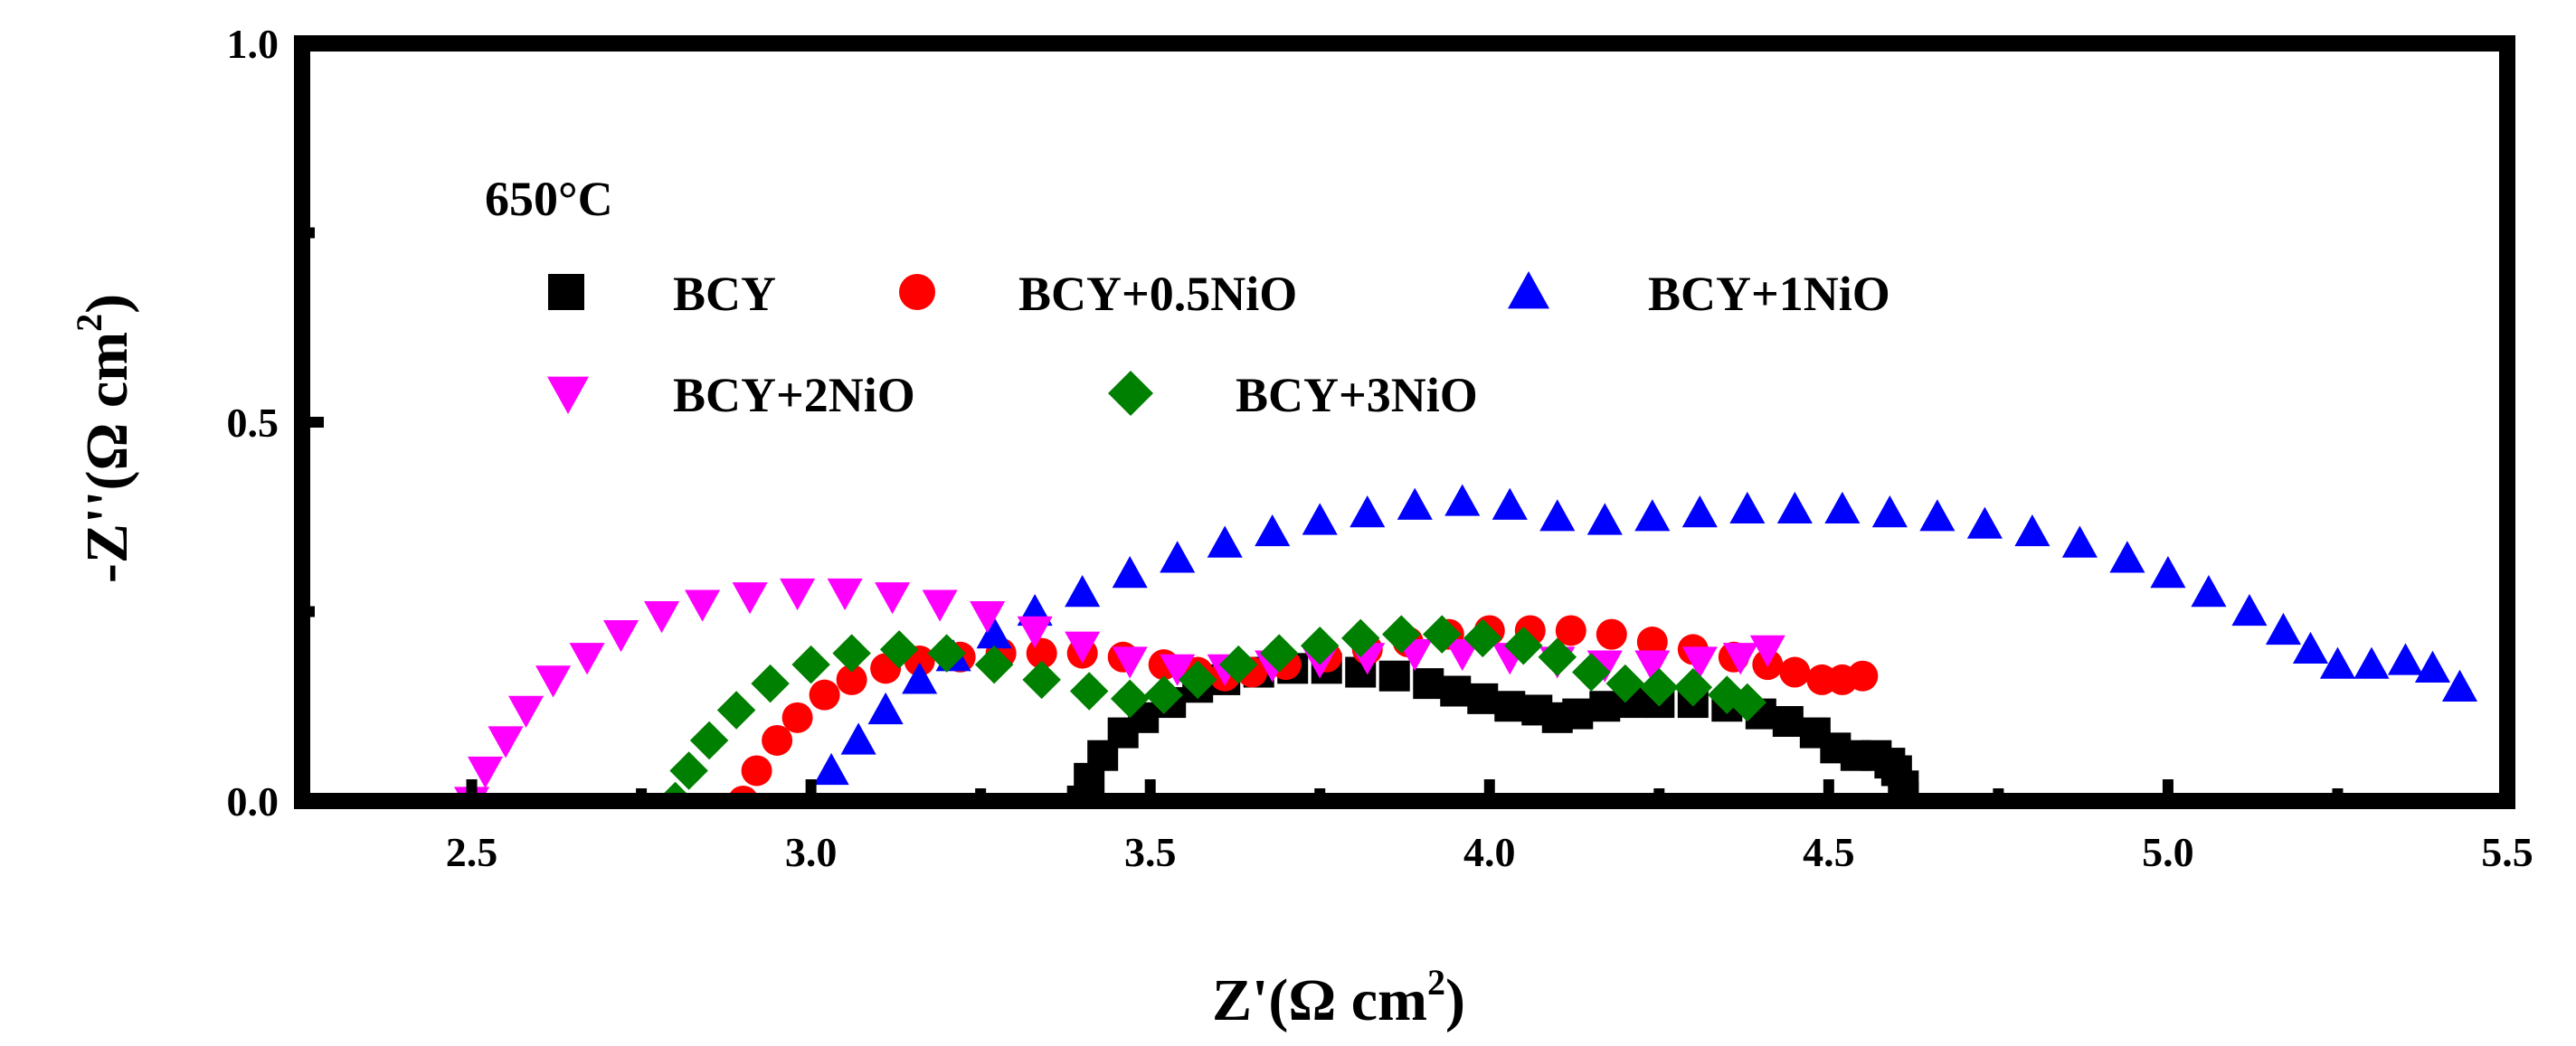 This screenshot has height=1046, width=2576. I want to click on x-tick-label: 3.5, so click(1150, 852).